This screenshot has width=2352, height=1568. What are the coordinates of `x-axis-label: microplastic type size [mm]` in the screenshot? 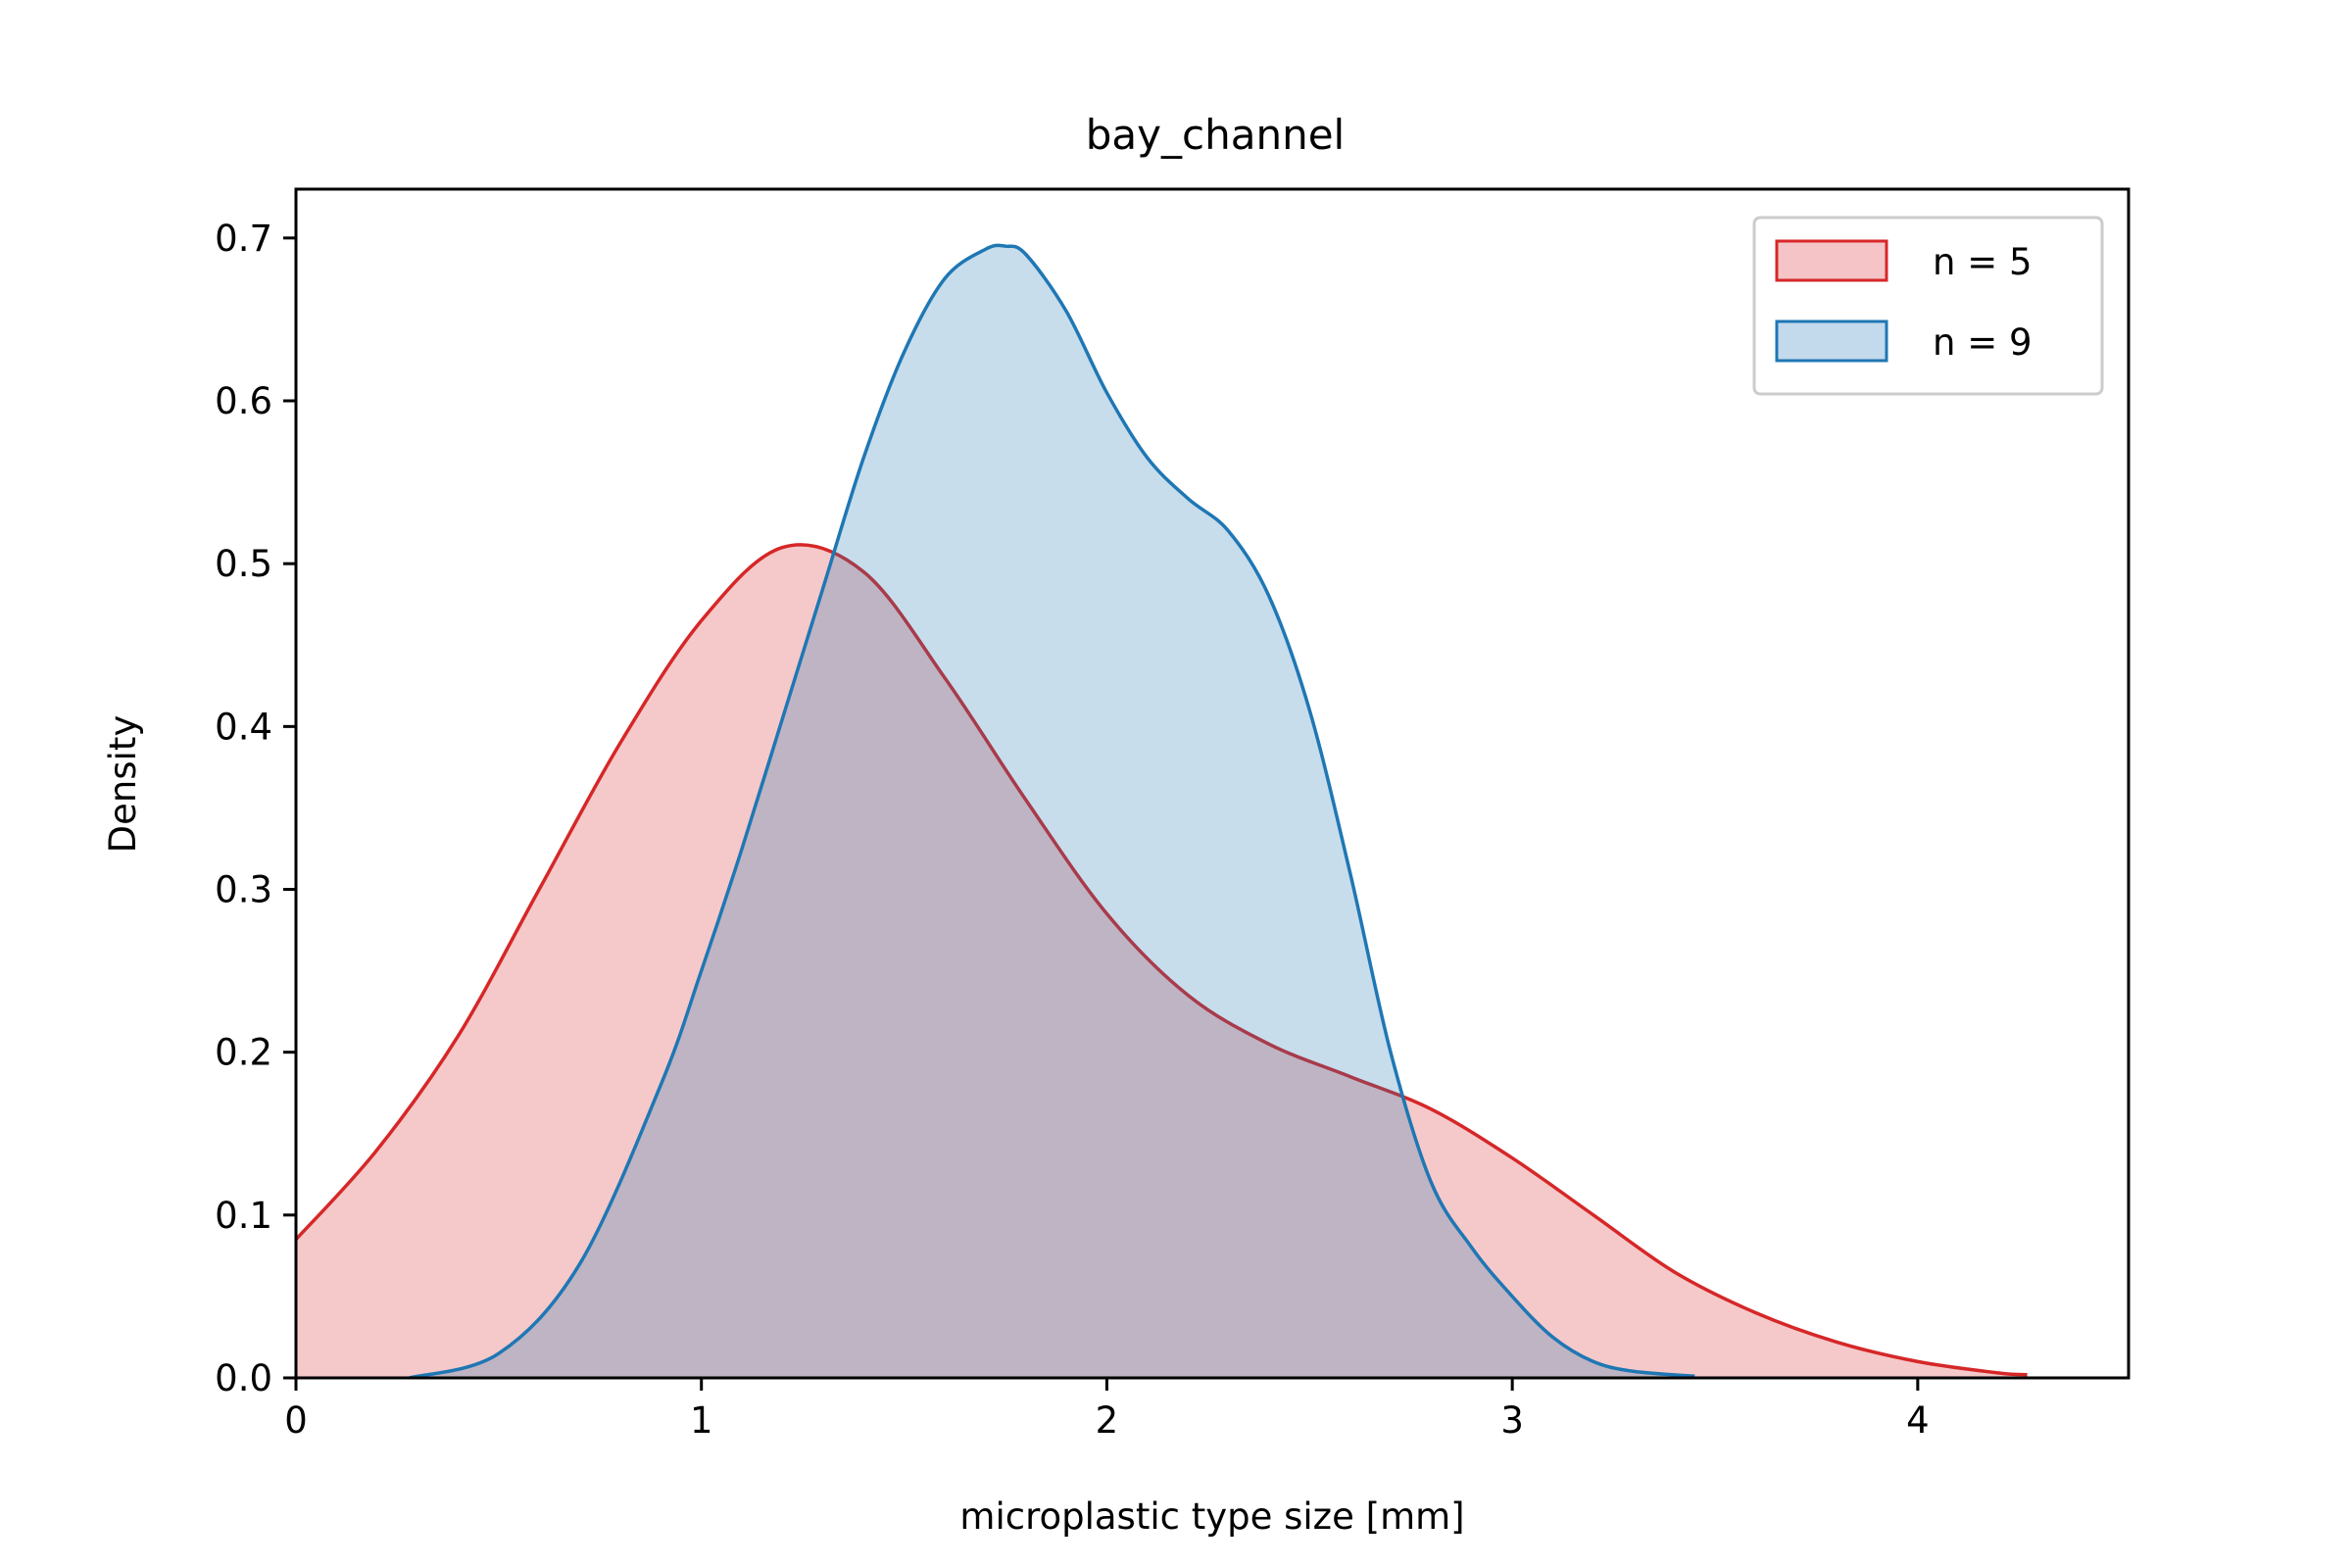 It's located at (1211, 1516).